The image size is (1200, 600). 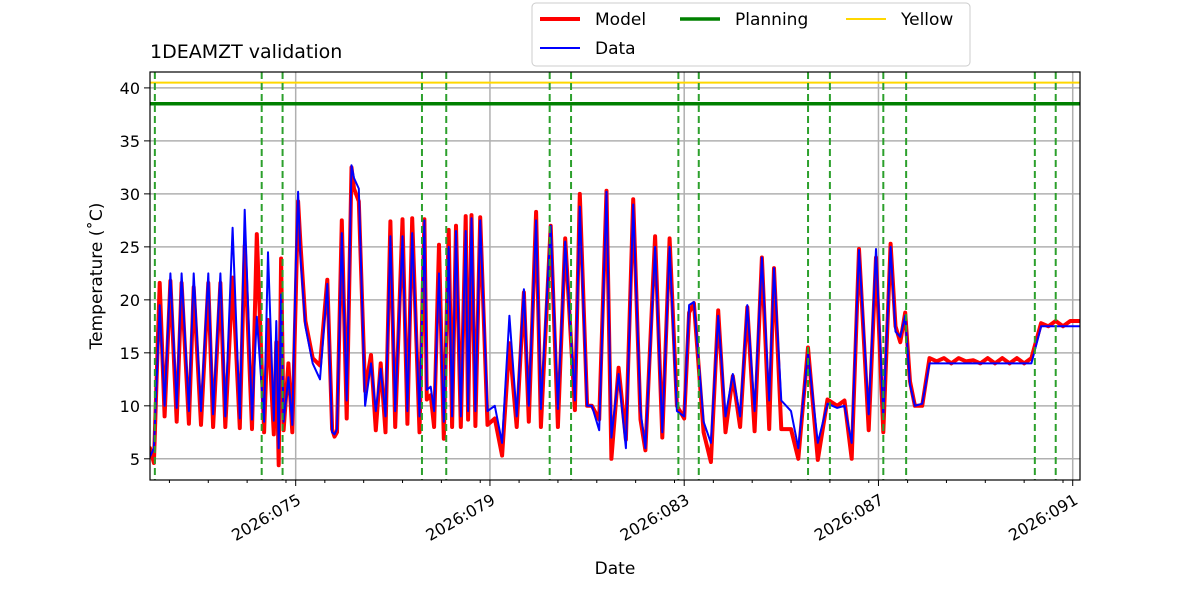 What do you see at coordinates (246, 52) in the screenshot?
I see `chart-title: 1DEAMZT validation` at bounding box center [246, 52].